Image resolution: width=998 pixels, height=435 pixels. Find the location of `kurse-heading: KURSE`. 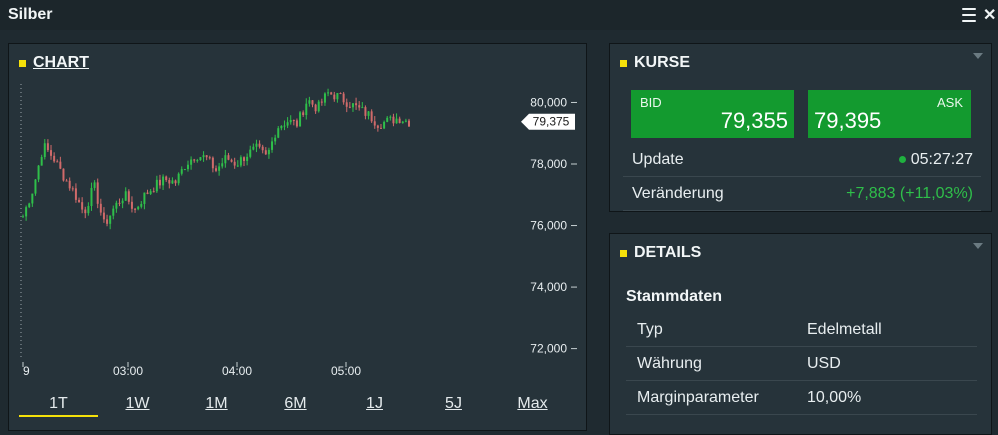

kurse-heading: KURSE is located at coordinates (655, 63).